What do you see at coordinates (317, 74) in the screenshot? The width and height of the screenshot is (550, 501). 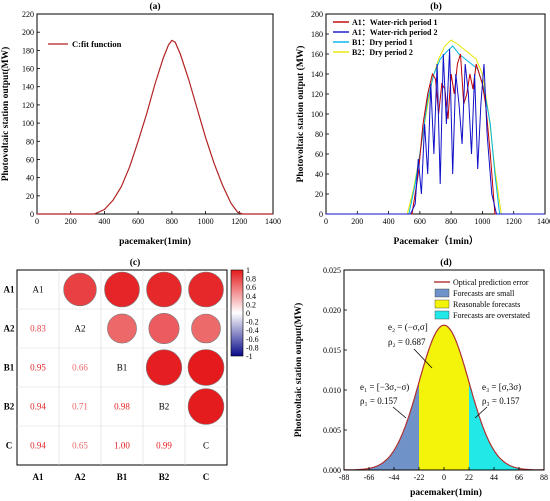 I see `panel-b-y-tick-label: 140` at bounding box center [317, 74].